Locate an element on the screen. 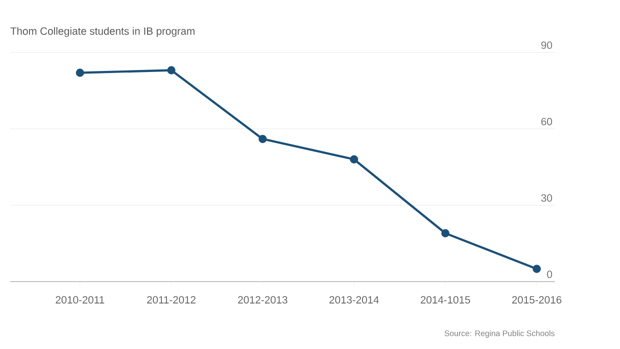  y-tick-label: 0 is located at coordinates (549, 274).